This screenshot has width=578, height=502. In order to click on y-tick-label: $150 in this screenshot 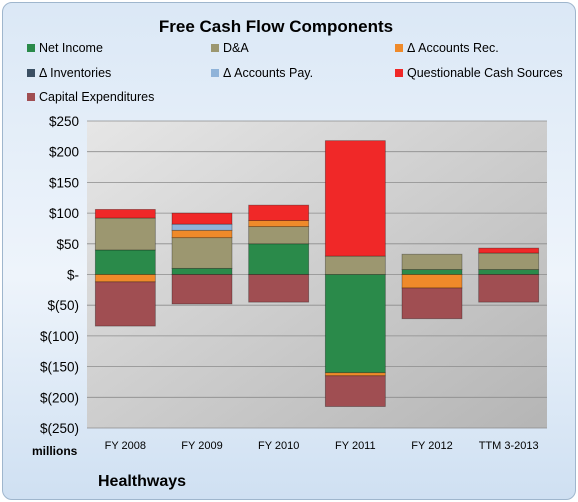, I will do `click(64, 182)`.